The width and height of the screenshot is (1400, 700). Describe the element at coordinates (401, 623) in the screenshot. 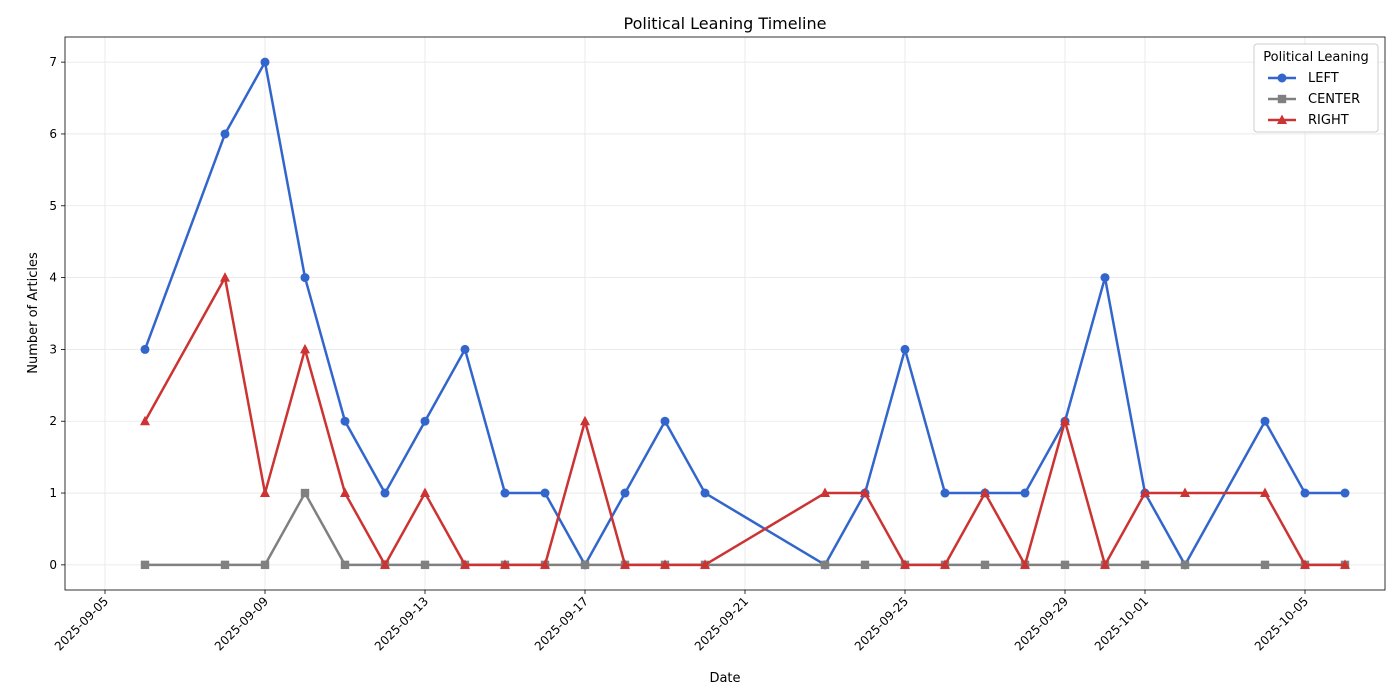

I see `x-tick-label: 2025-09-13` at that location.